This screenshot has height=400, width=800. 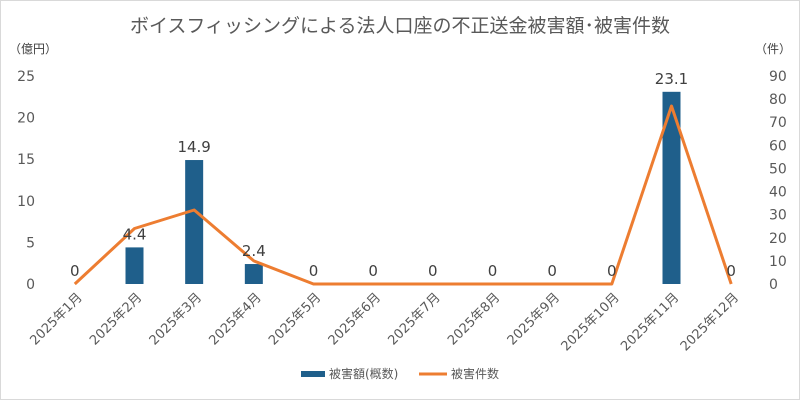 I want to click on legend: 被害額(概数) 被害件数, so click(x=400, y=373).